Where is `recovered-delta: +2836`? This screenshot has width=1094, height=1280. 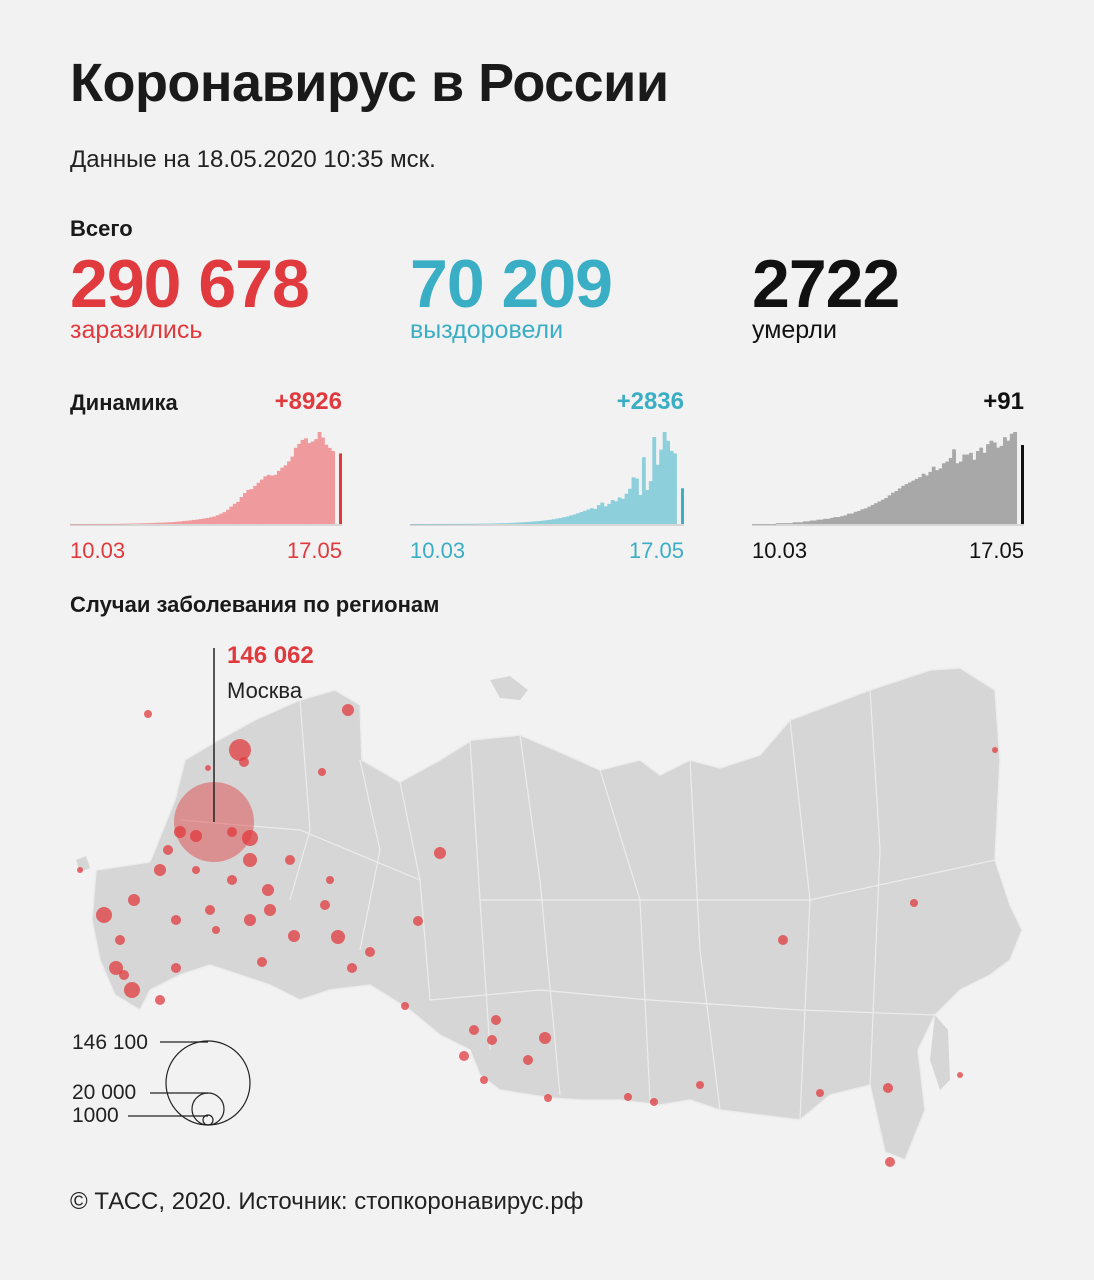 recovered-delta: +2836 is located at coordinates (650, 401).